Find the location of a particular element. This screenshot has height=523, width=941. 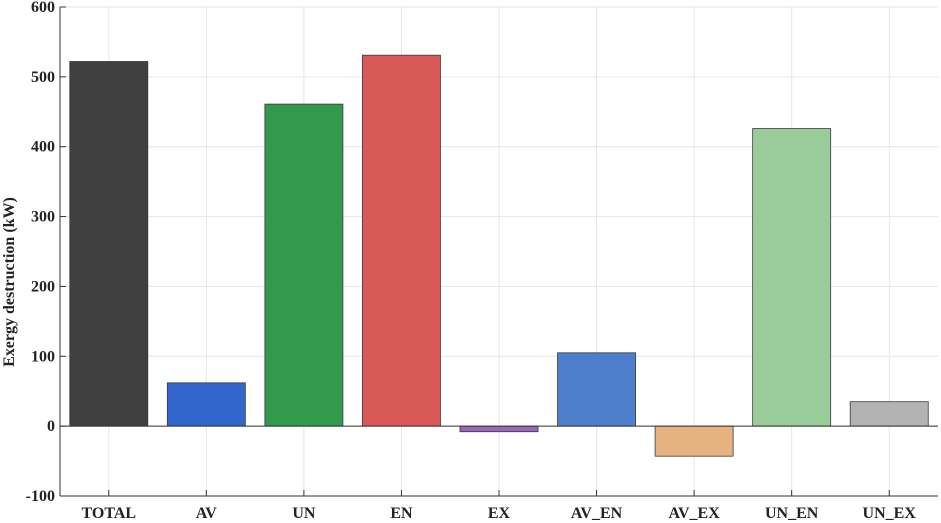

bar-av is located at coordinates (206, 404).